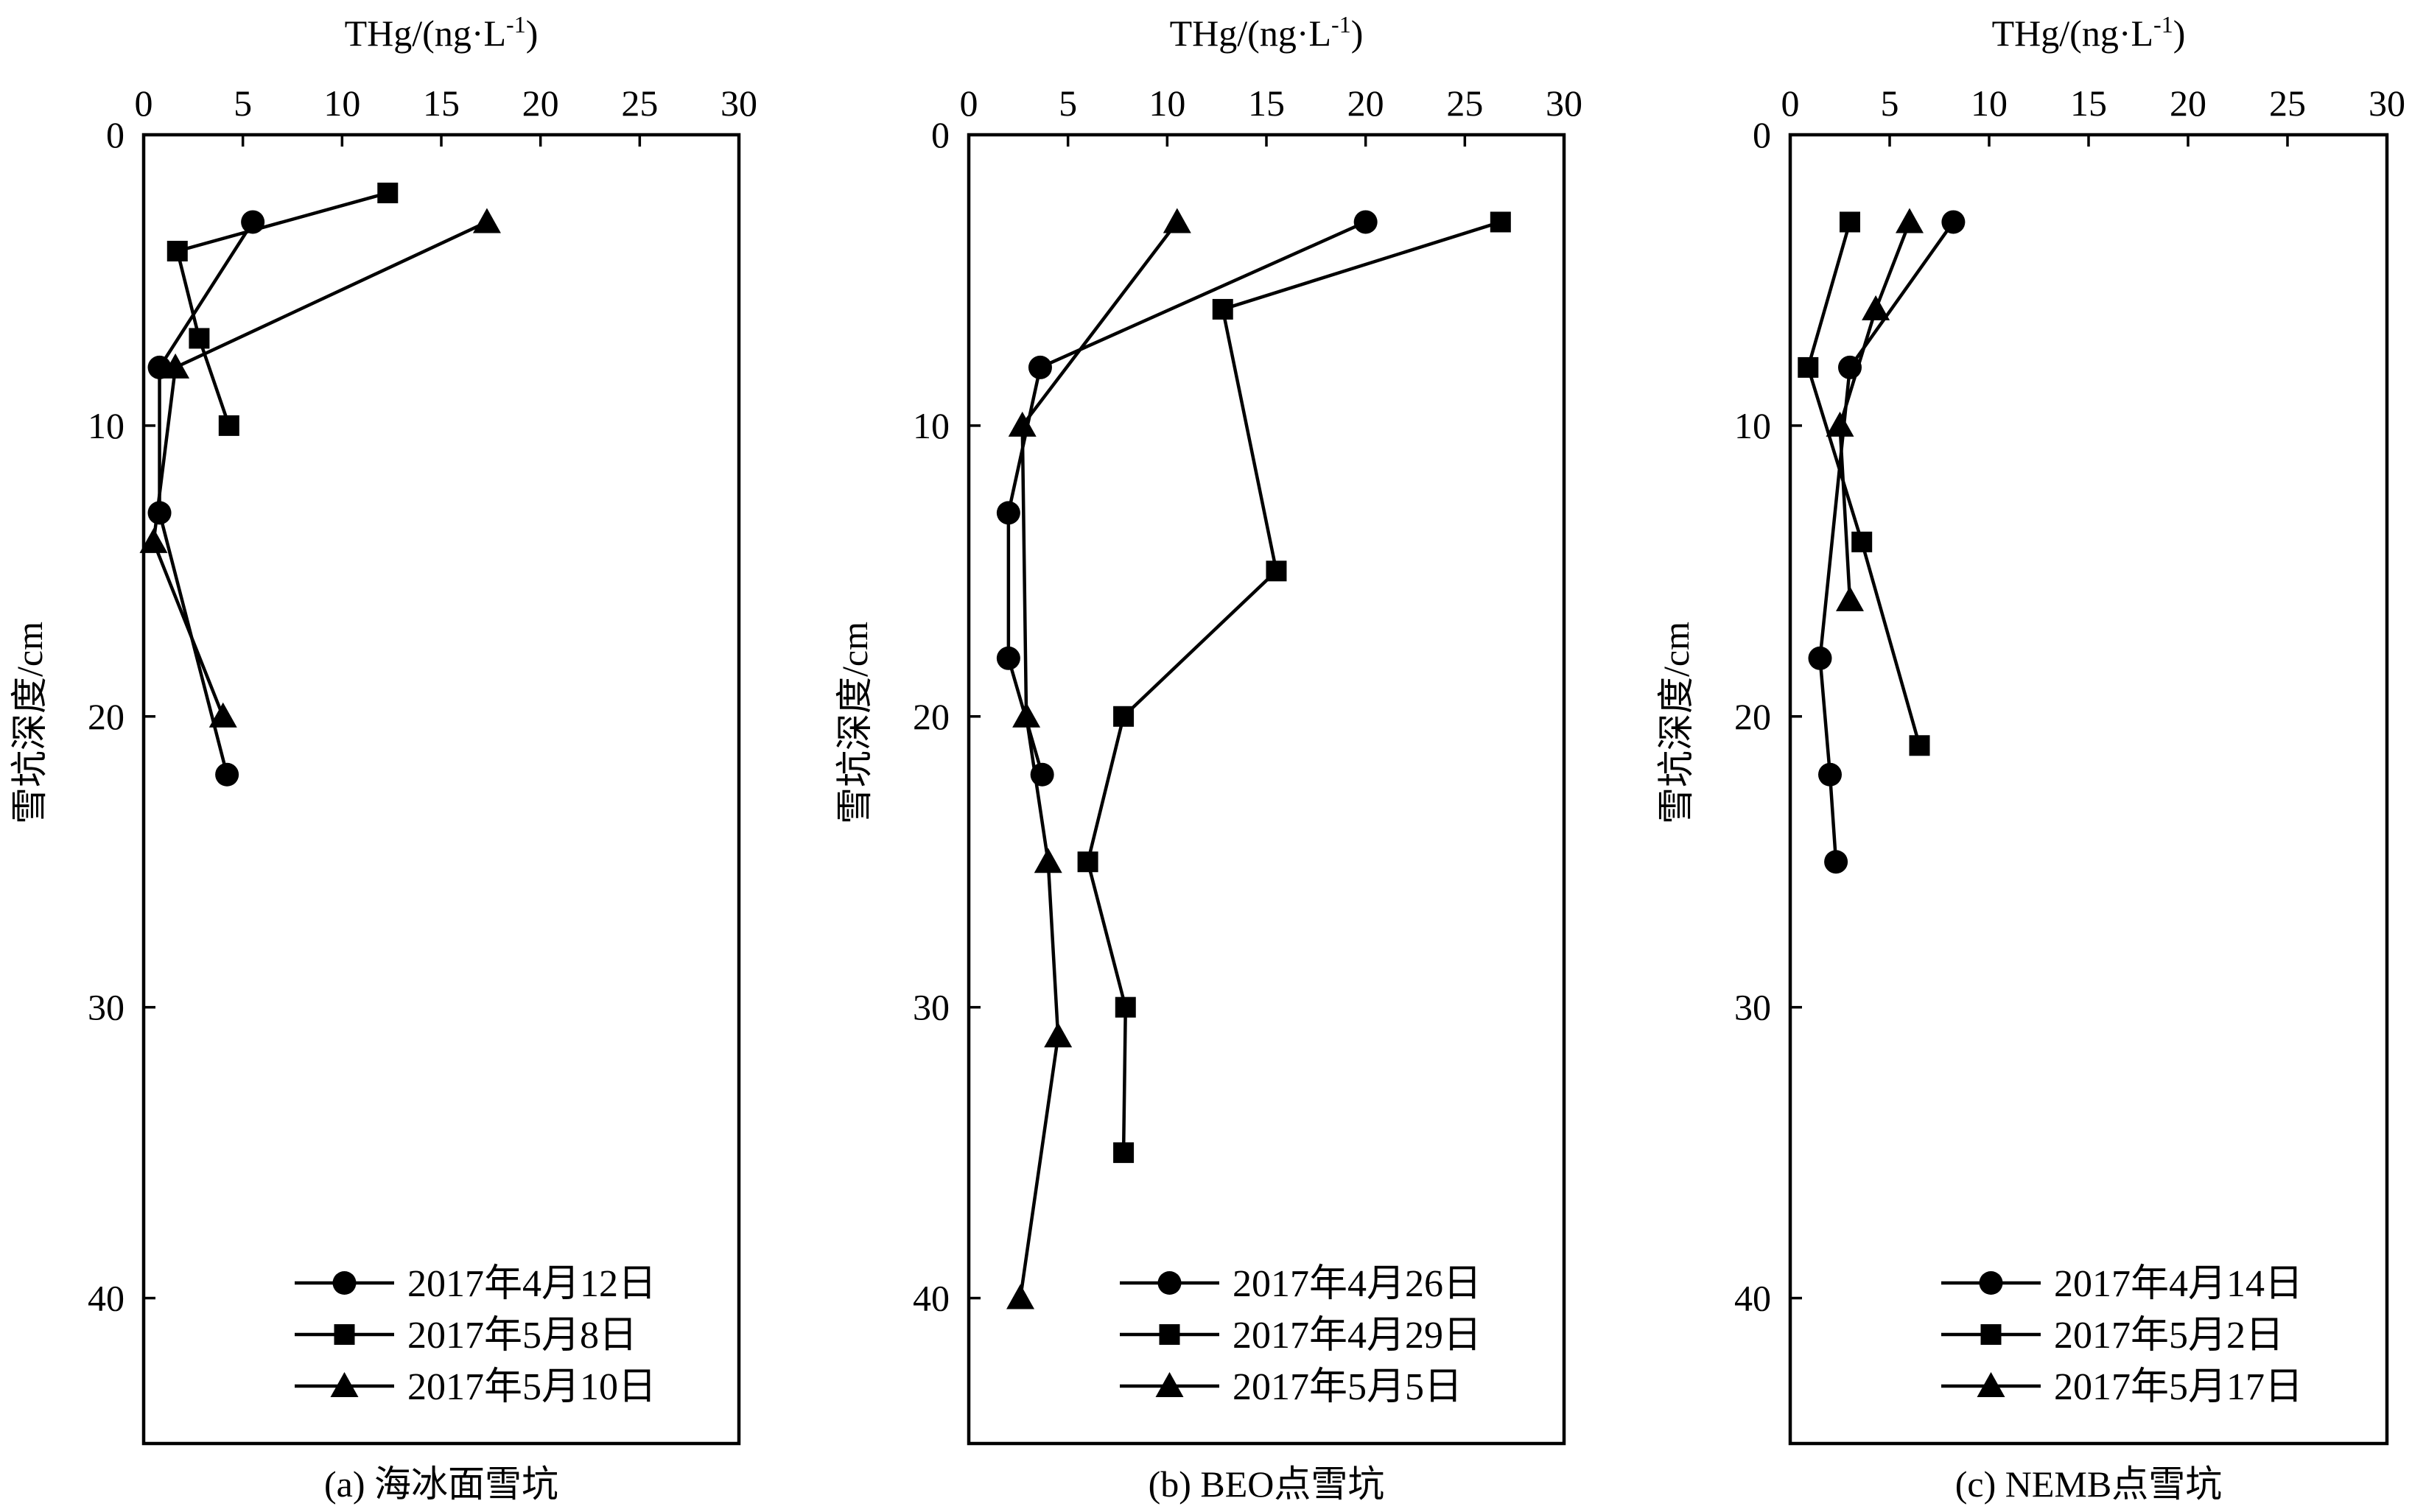  I want to click on legend-label: 2017年4月26日, so click(1357, 1284).